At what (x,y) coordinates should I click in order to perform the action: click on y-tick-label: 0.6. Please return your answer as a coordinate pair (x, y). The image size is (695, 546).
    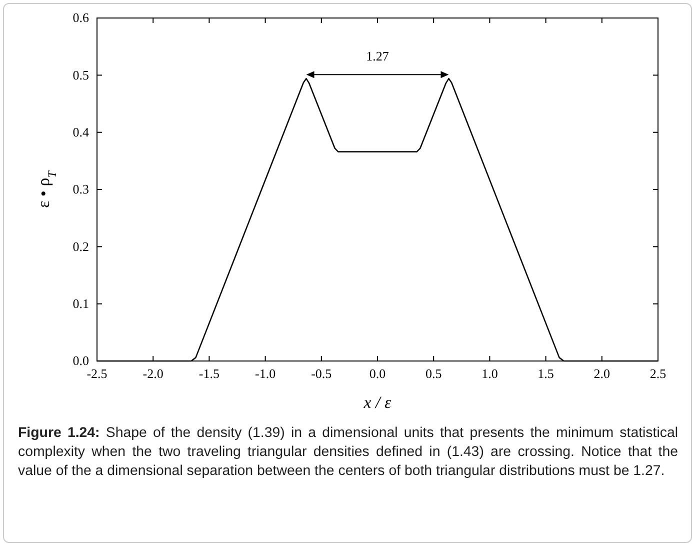
    Looking at the image, I should click on (81, 18).